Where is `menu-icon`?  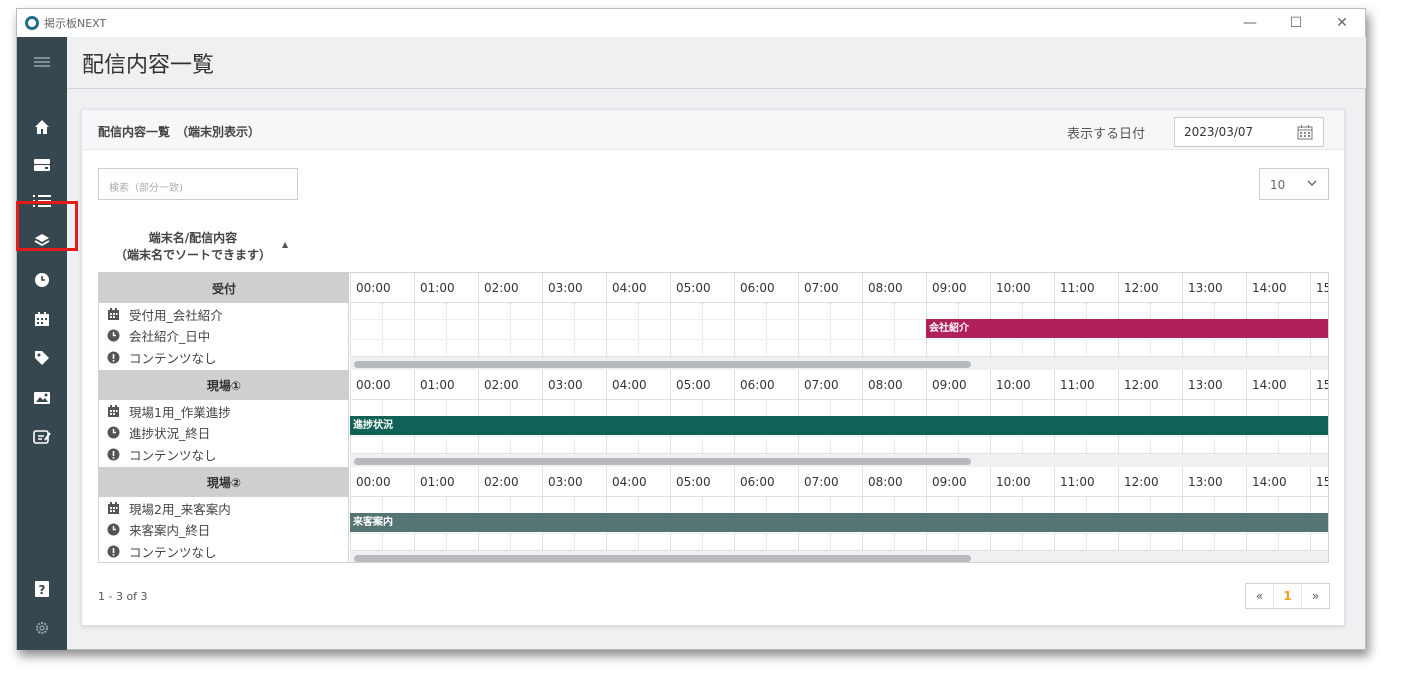 menu-icon is located at coordinates (42, 62).